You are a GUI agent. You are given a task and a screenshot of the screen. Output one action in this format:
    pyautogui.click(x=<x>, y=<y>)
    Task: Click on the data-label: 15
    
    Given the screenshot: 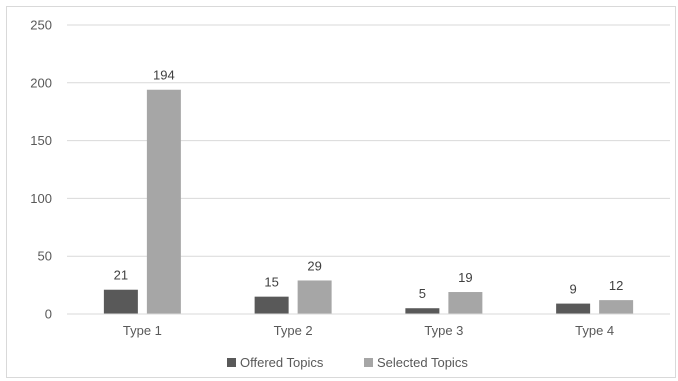 What is the action you would take?
    pyautogui.click(x=271, y=282)
    